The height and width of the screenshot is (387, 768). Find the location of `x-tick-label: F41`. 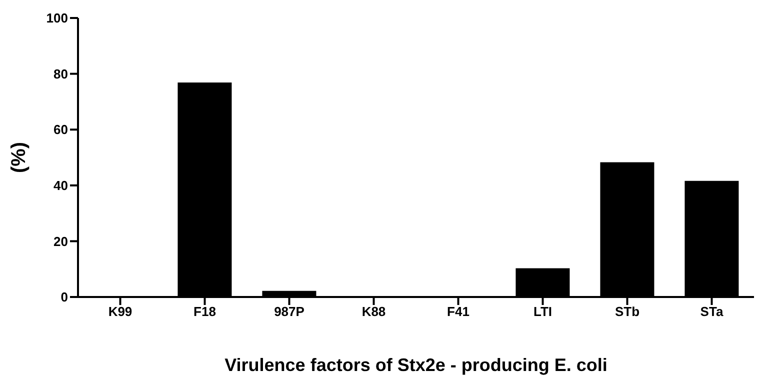

x-tick-label: F41 is located at coordinates (458, 312).